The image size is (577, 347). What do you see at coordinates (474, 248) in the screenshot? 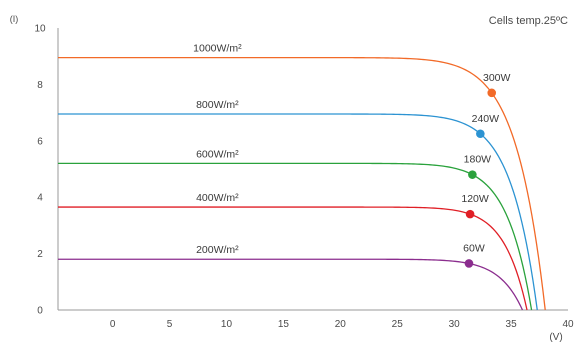
I see `mpp-label: 60W` at bounding box center [474, 248].